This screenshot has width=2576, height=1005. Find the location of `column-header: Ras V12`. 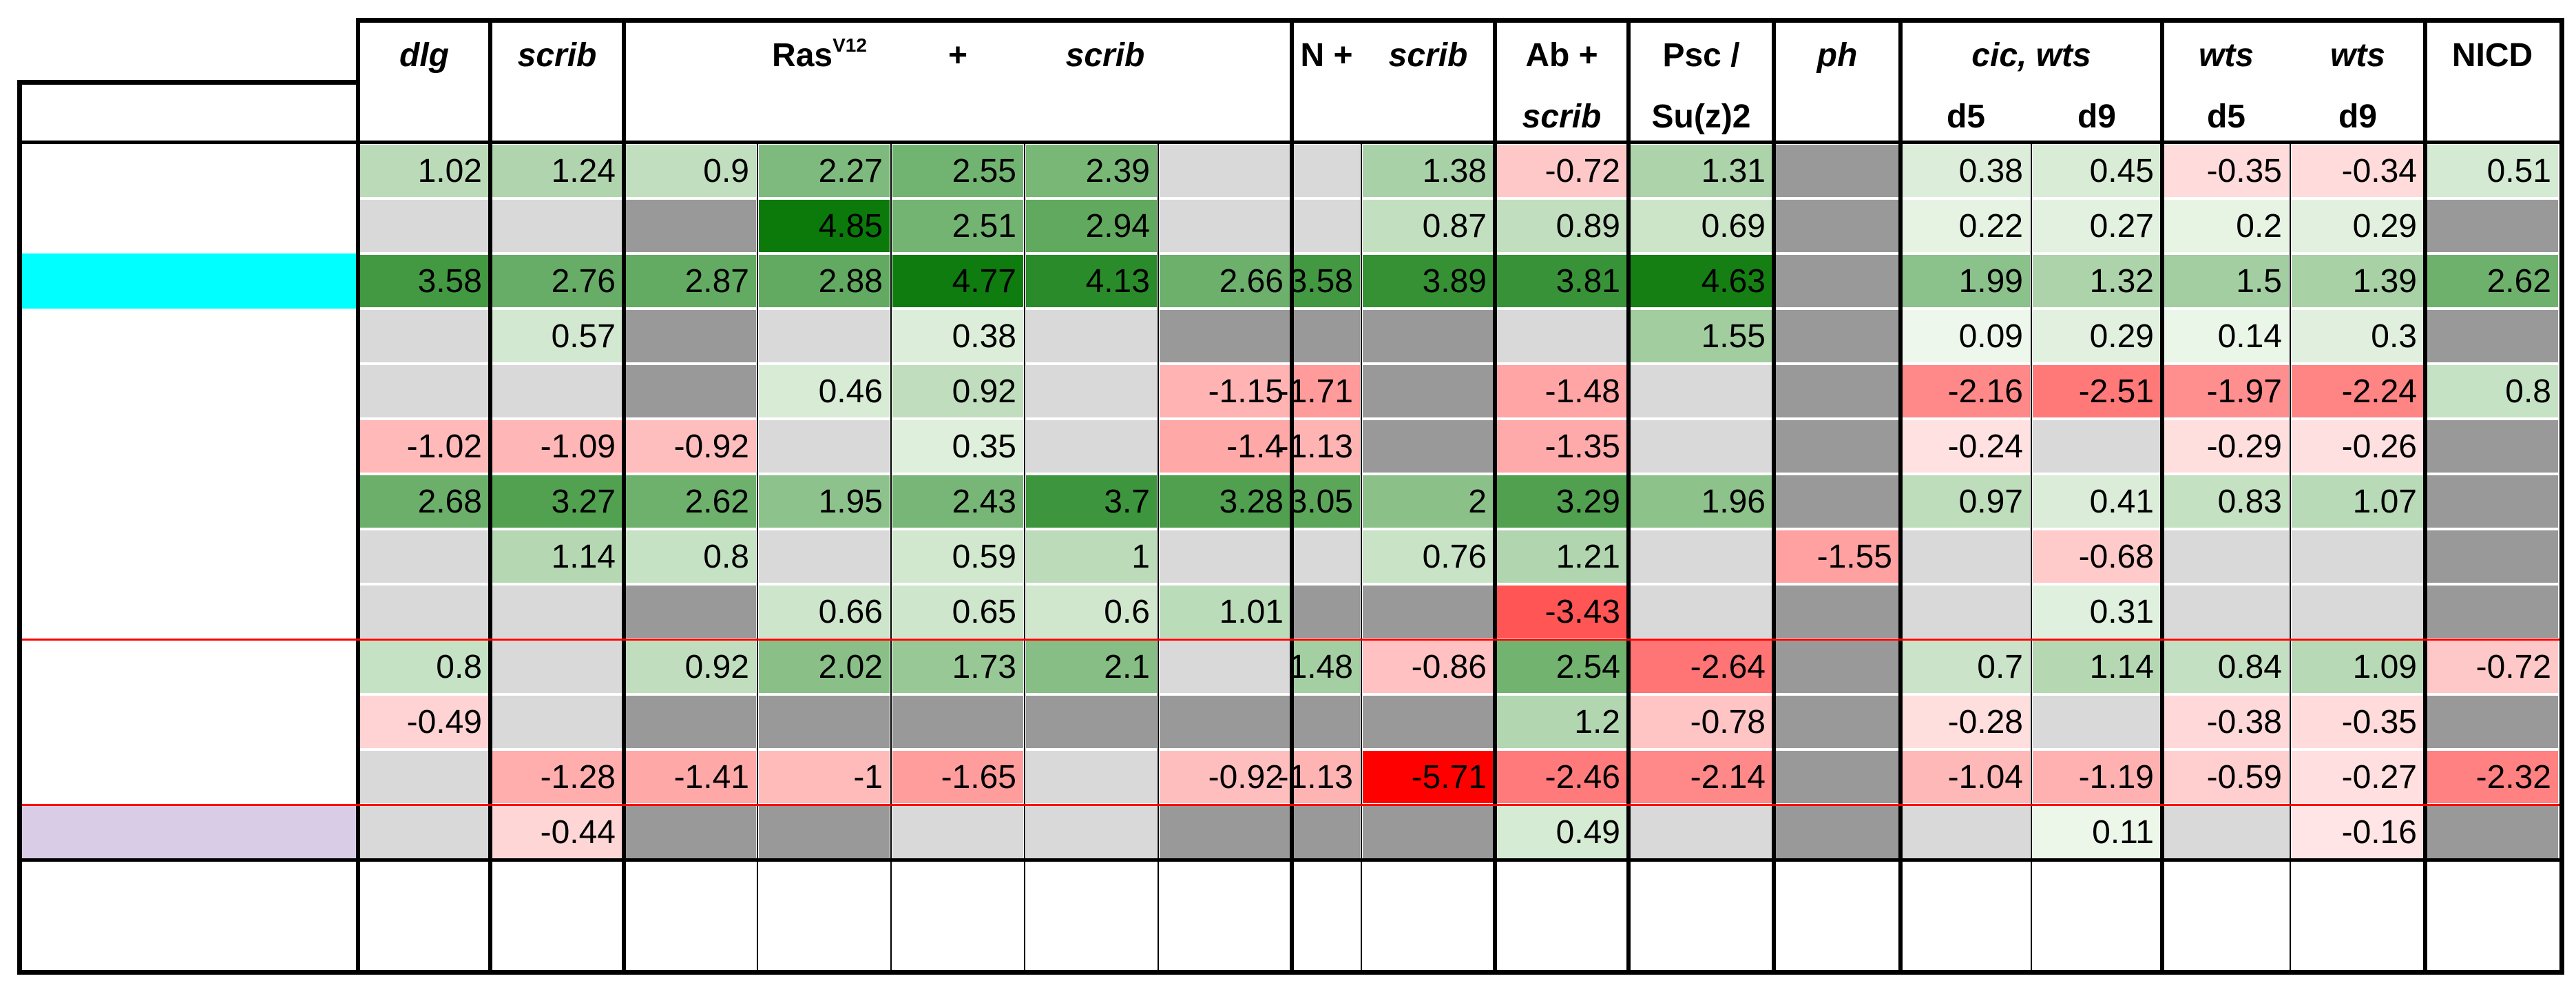

column-header: Ras V12 is located at coordinates (819, 55).